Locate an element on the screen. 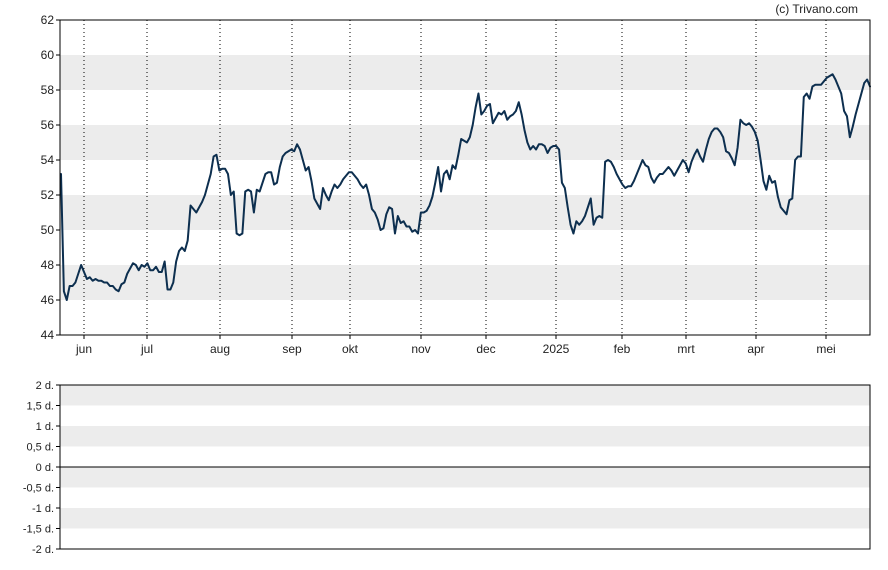  y-tick-label: 46 is located at coordinates (48, 300).